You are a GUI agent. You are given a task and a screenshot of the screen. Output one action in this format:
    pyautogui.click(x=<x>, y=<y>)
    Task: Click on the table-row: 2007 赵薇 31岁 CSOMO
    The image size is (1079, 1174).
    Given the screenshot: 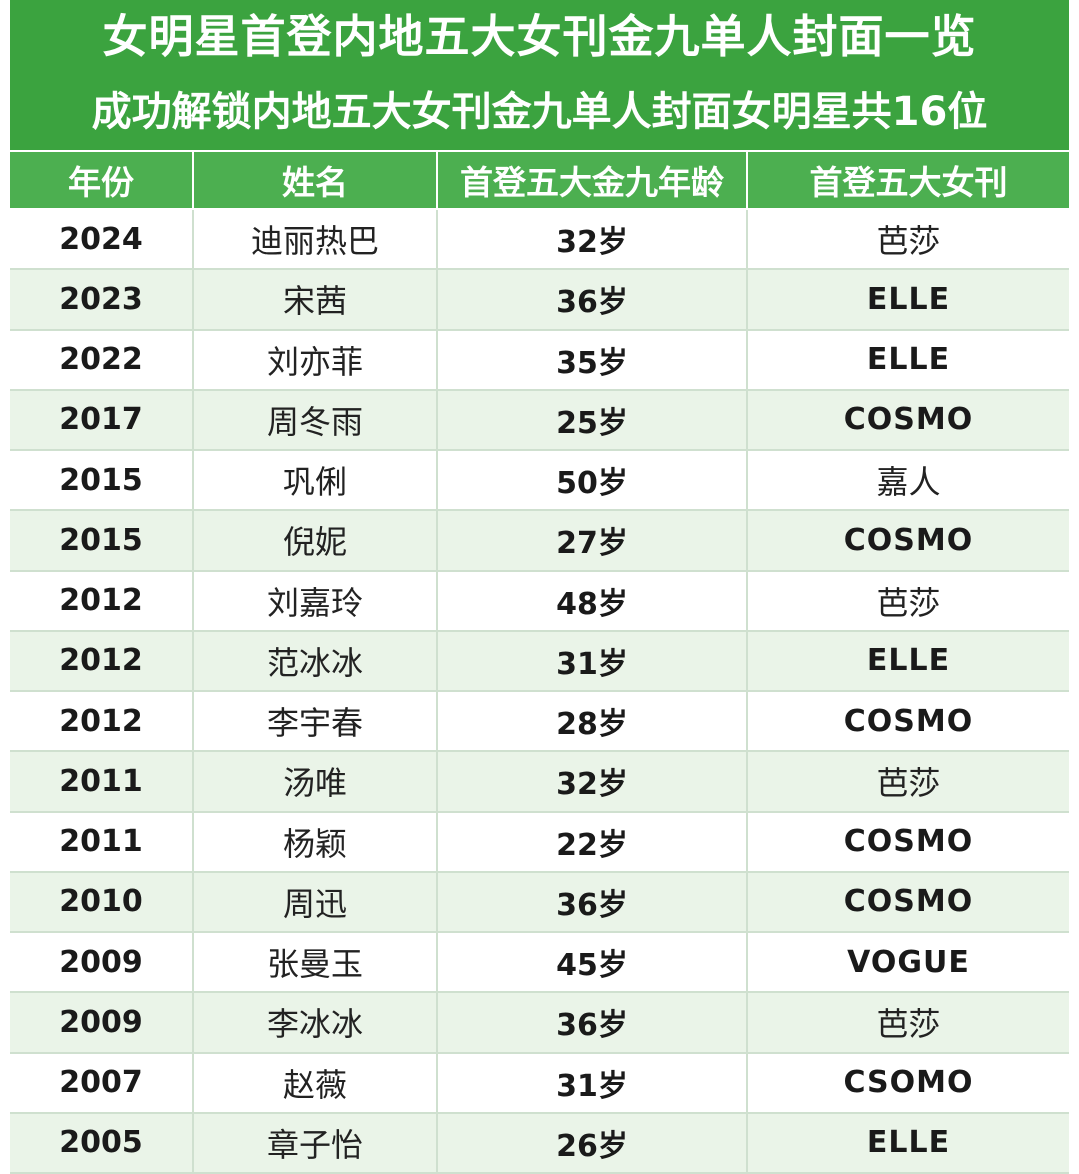 What is the action you would take?
    pyautogui.click(x=539, y=1083)
    